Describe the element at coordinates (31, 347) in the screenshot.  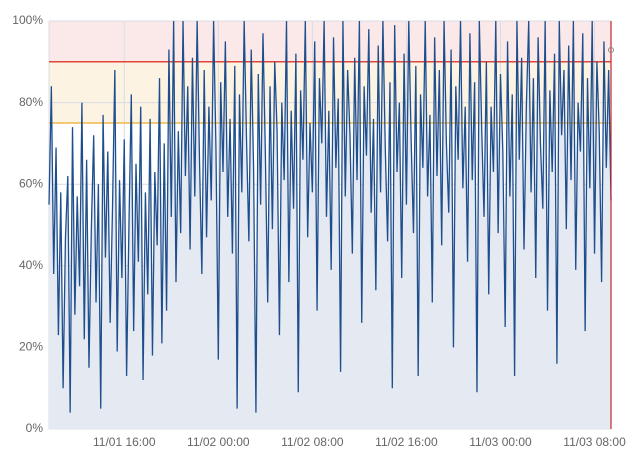
I see `y-tick-label: 20%` at that location.